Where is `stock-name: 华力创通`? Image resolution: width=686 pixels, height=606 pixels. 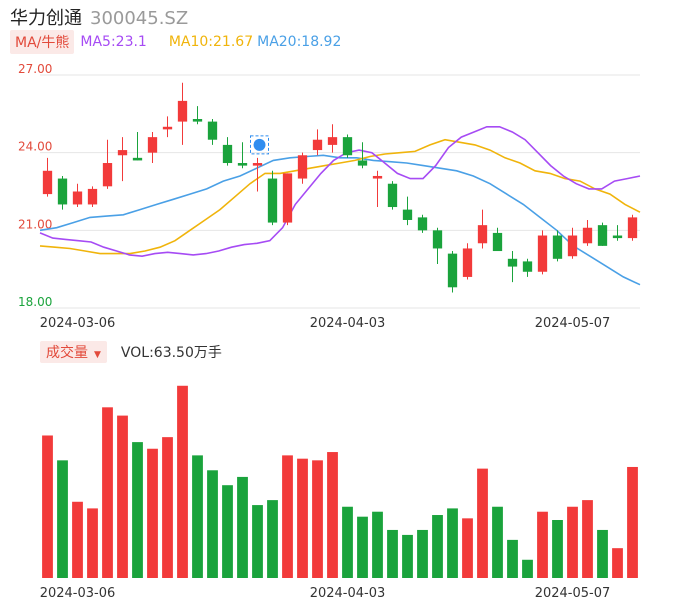 stock-name: 华力创通 is located at coordinates (46, 18).